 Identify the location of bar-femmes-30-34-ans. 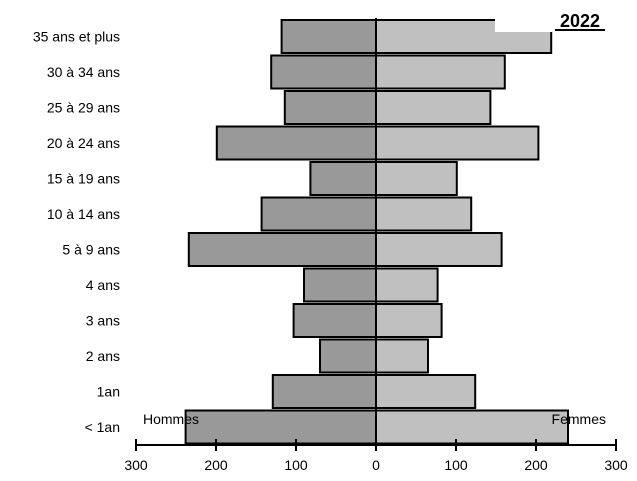
(440, 72).